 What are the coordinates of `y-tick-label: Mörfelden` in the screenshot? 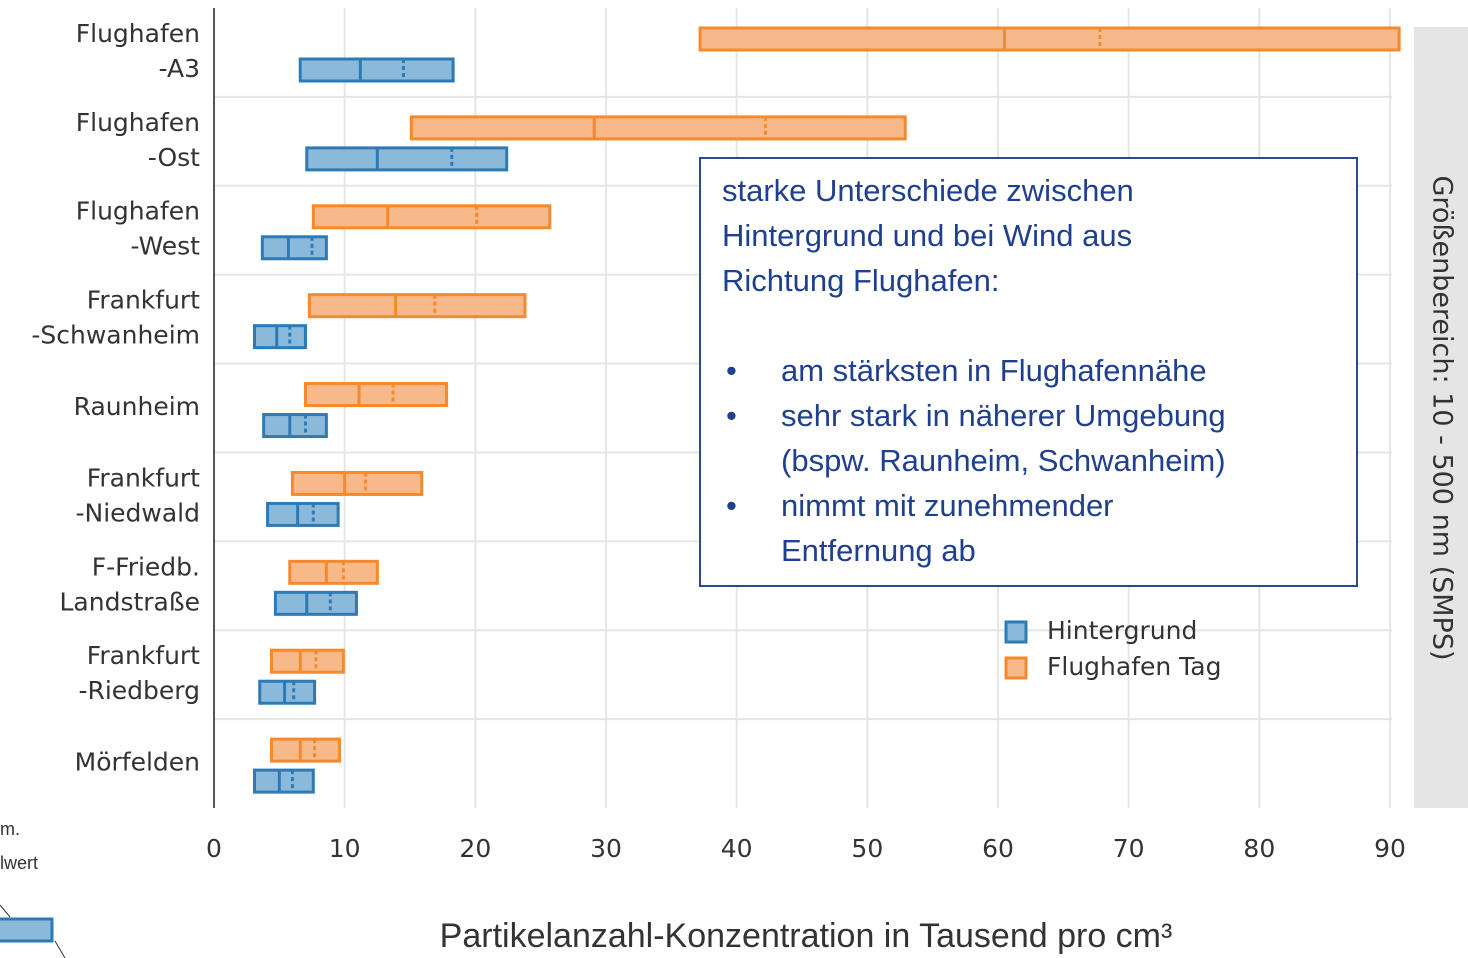 It's located at (137, 762).